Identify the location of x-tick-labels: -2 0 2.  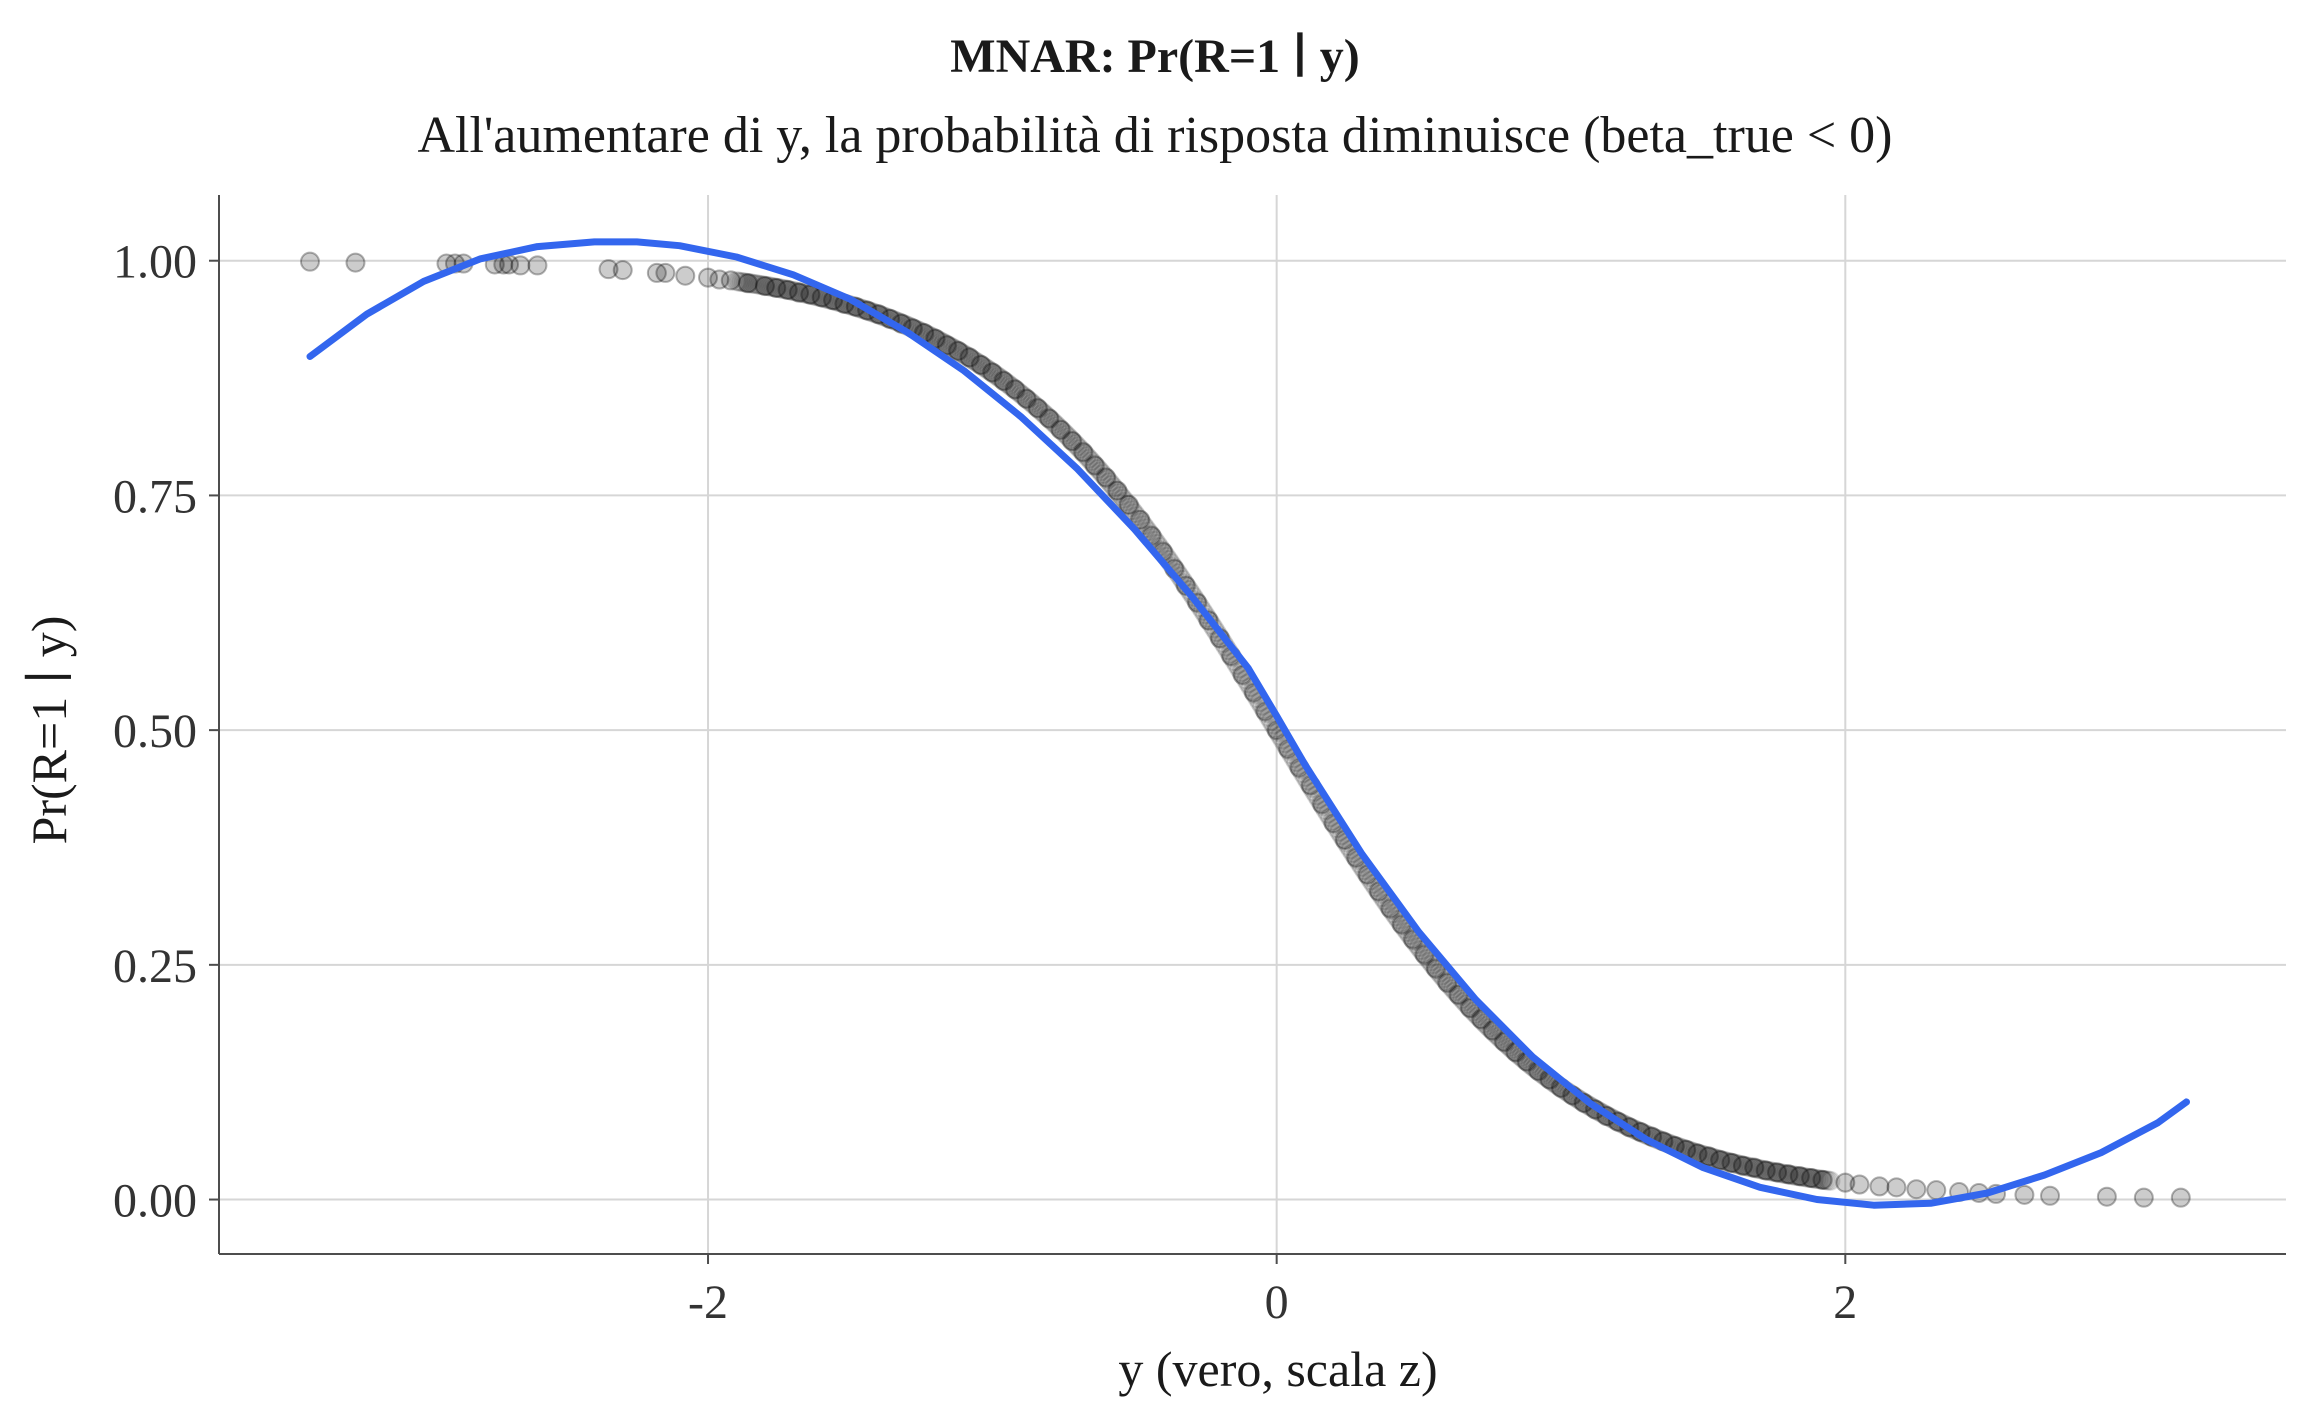
(1272, 1291).